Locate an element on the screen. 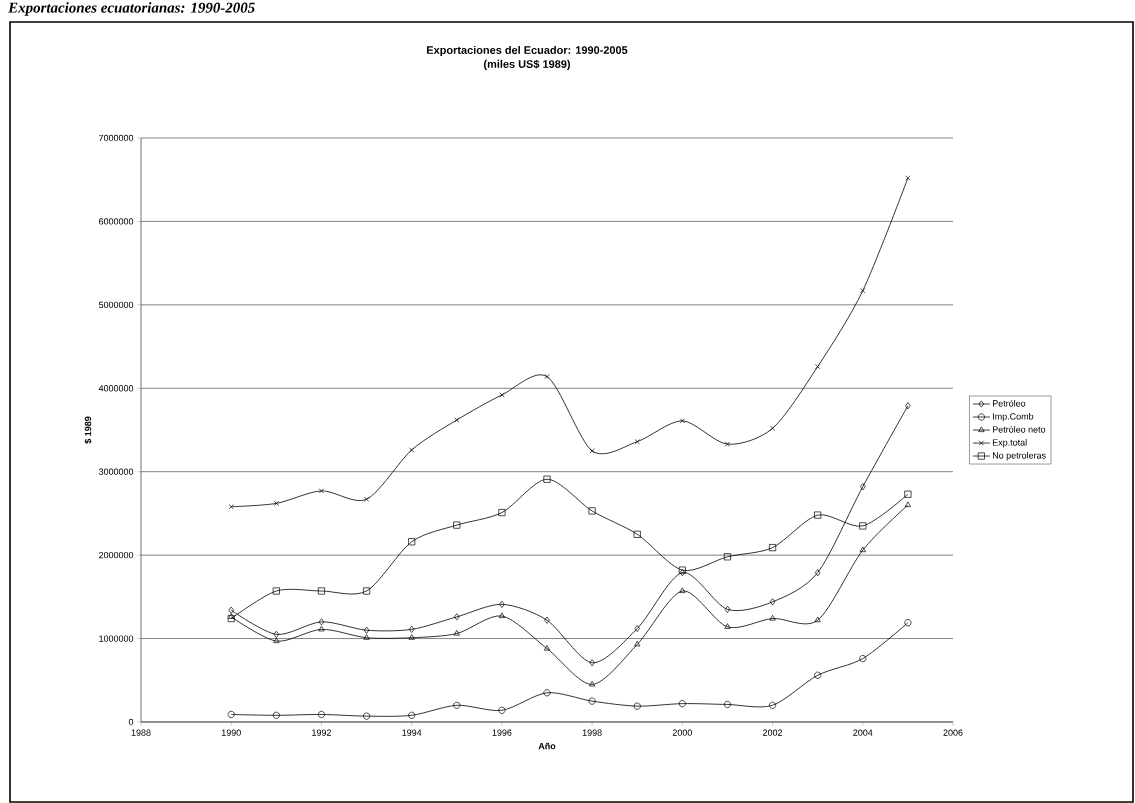  legend-label: Exp.total is located at coordinates (1009, 443).